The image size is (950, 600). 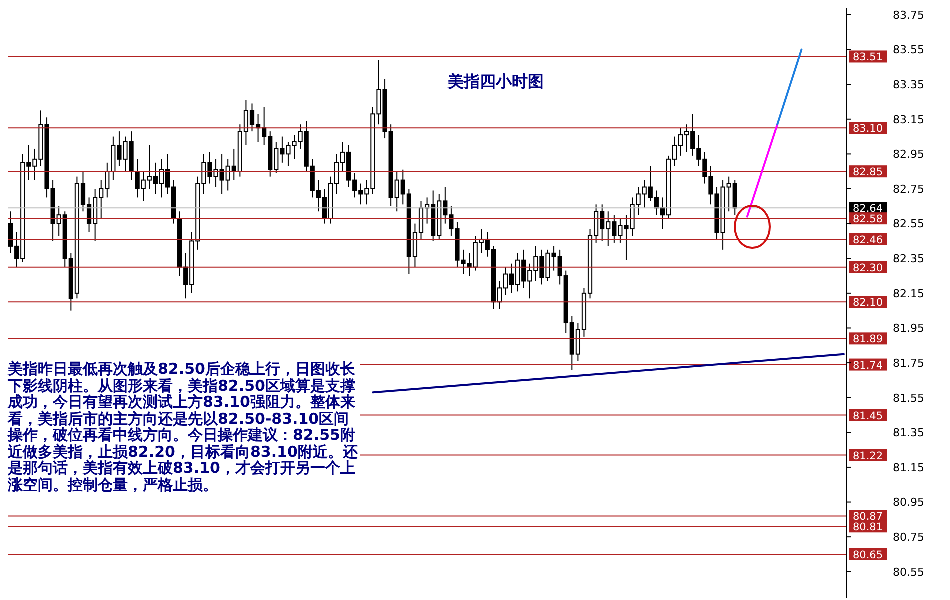 I want to click on ref-line-label: 82.58, so click(x=868, y=220).